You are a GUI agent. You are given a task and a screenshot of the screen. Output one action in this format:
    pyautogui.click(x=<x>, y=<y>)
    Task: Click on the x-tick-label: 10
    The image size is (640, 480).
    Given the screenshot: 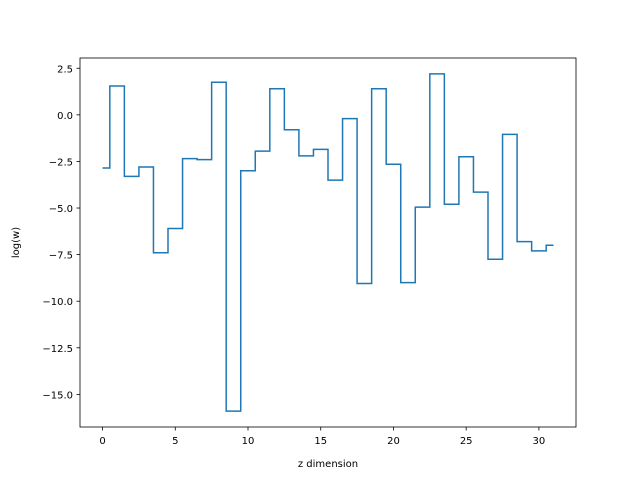 What is the action you would take?
    pyautogui.click(x=248, y=441)
    